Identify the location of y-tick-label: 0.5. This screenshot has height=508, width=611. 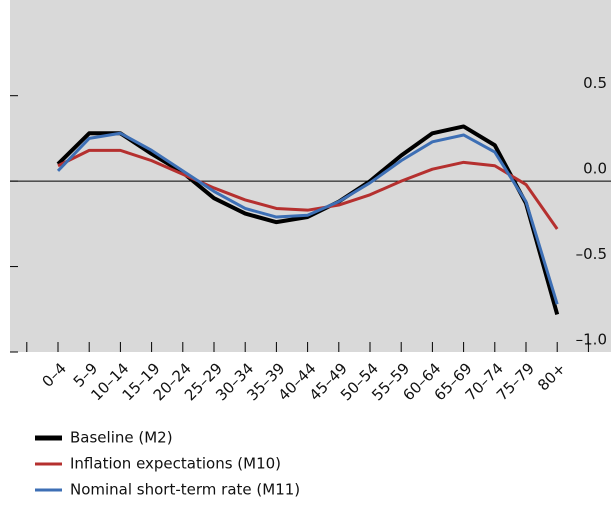
(595, 83).